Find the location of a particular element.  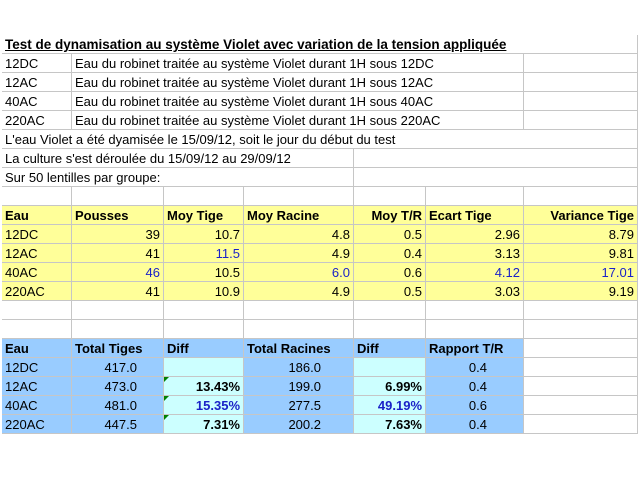

table1-header-moy-tr: Moy T/R is located at coordinates (390, 215).